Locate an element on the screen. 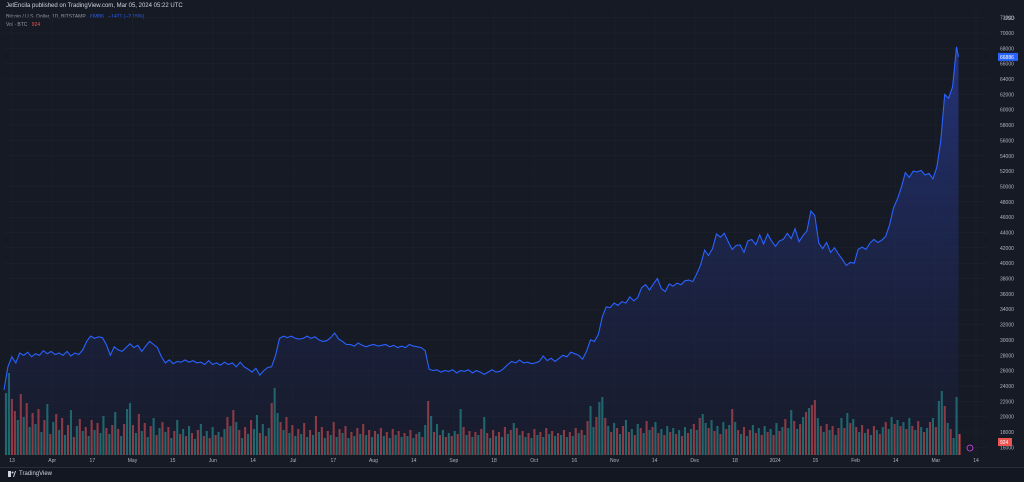 This screenshot has width=1024, height=482. x-tick-label: 13 is located at coordinates (12, 461).